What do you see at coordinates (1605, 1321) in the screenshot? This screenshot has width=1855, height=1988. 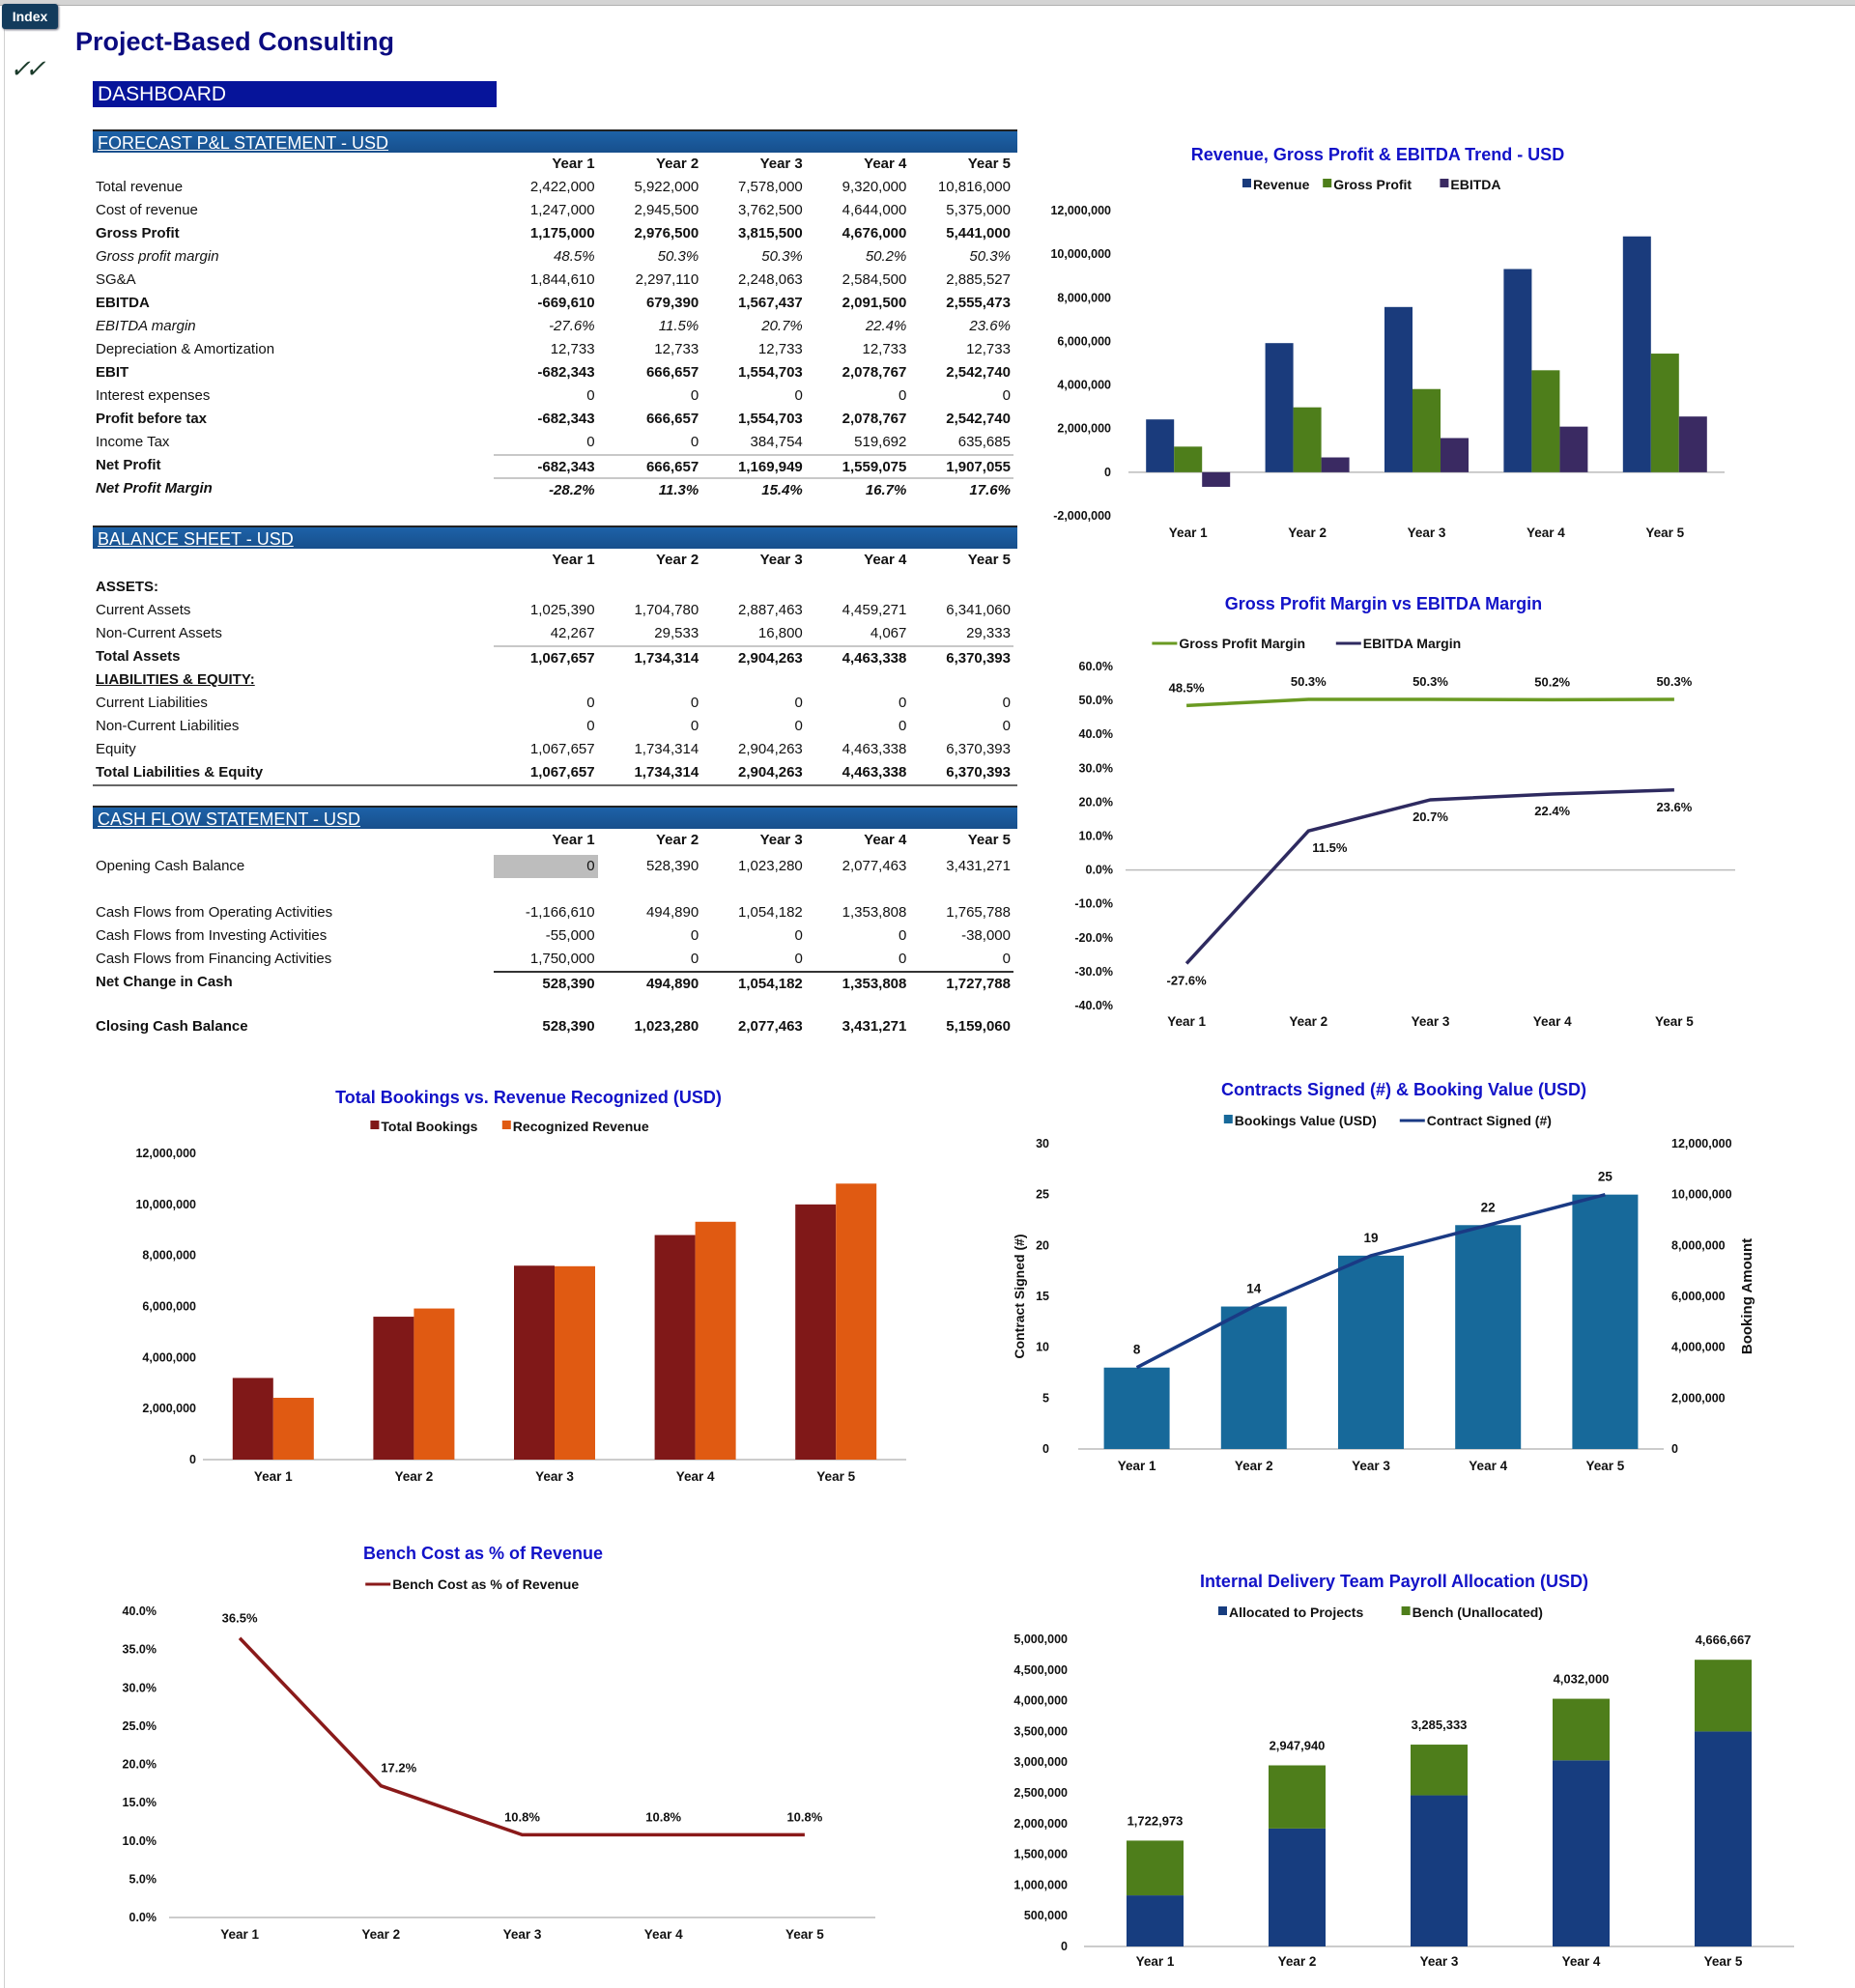 I see `bar-bookings-value` at bounding box center [1605, 1321].